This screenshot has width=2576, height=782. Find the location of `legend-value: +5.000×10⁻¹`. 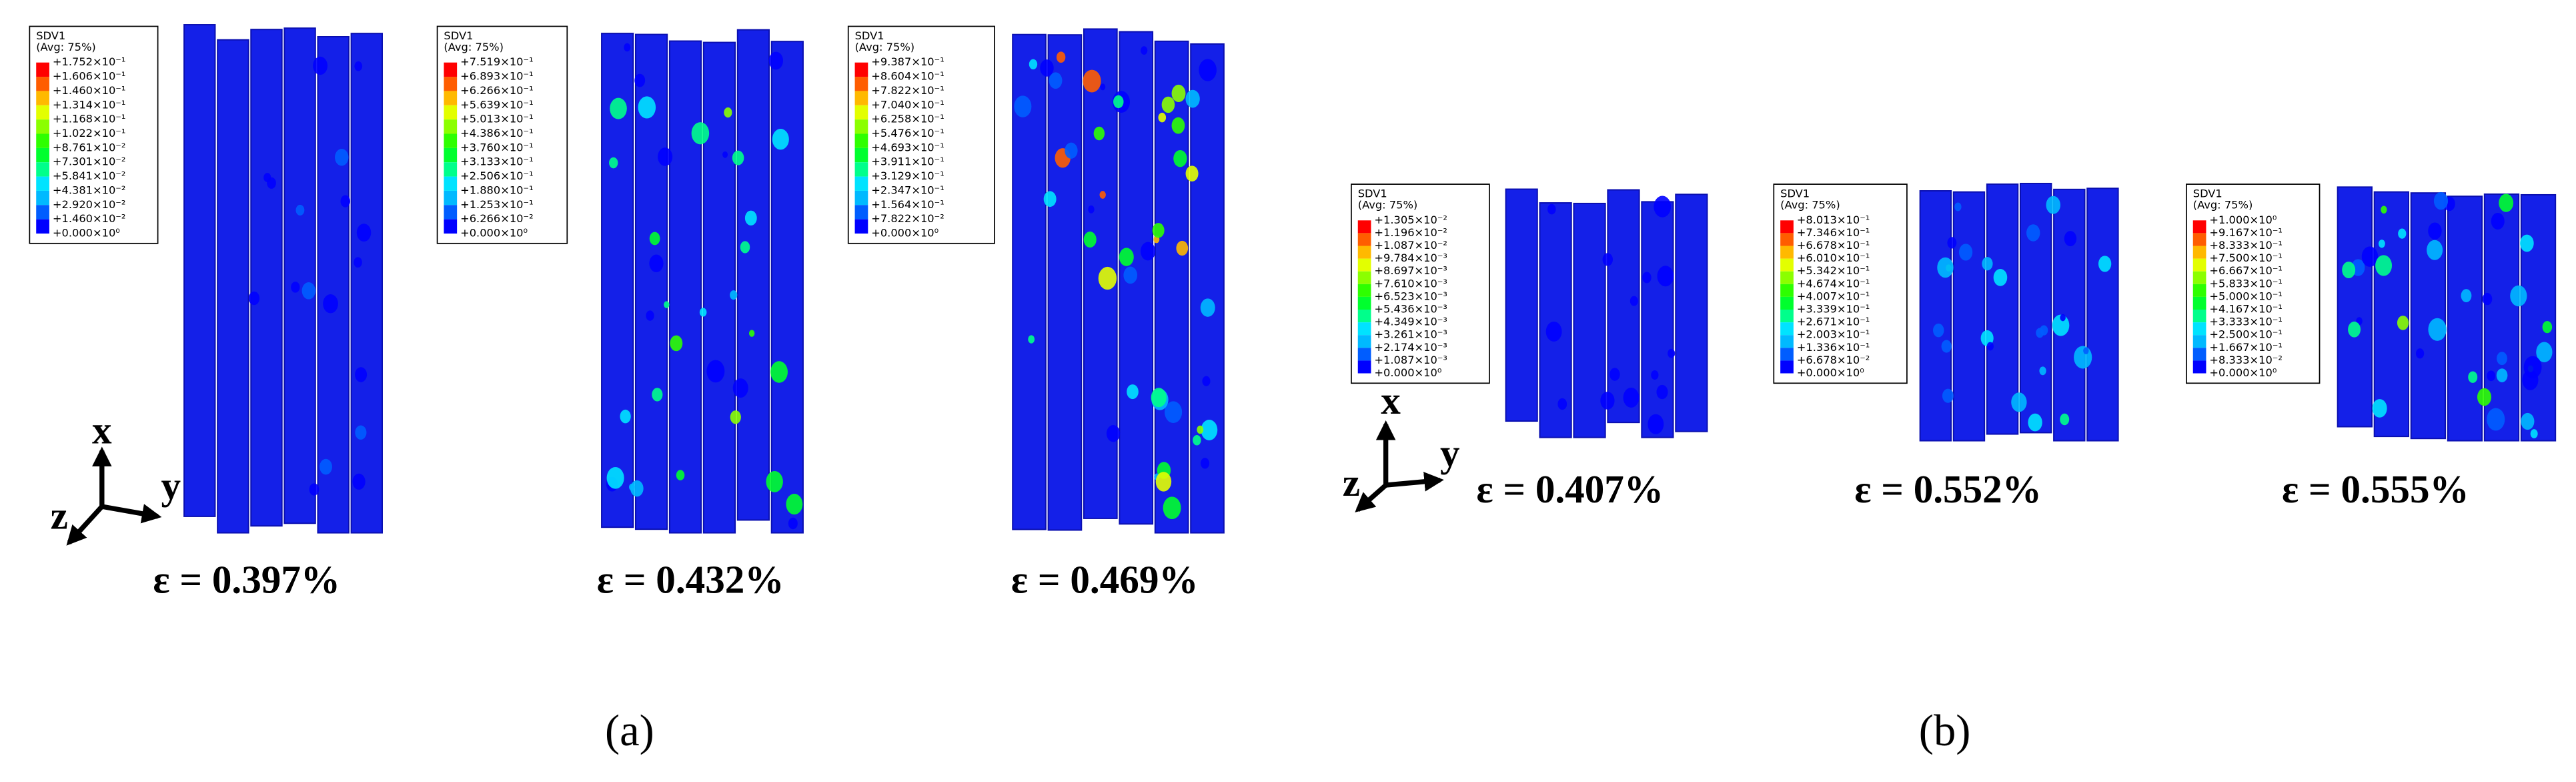

legend-value: +5.000×10⁻¹ is located at coordinates (2246, 296).